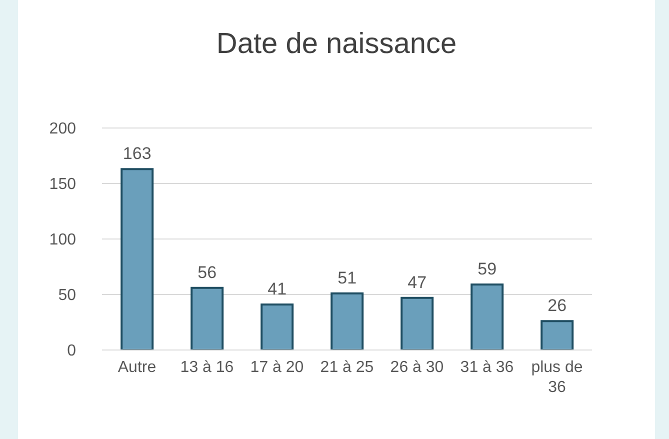 The height and width of the screenshot is (439, 669). What do you see at coordinates (557, 306) in the screenshot?
I see `data-label: 26` at bounding box center [557, 306].